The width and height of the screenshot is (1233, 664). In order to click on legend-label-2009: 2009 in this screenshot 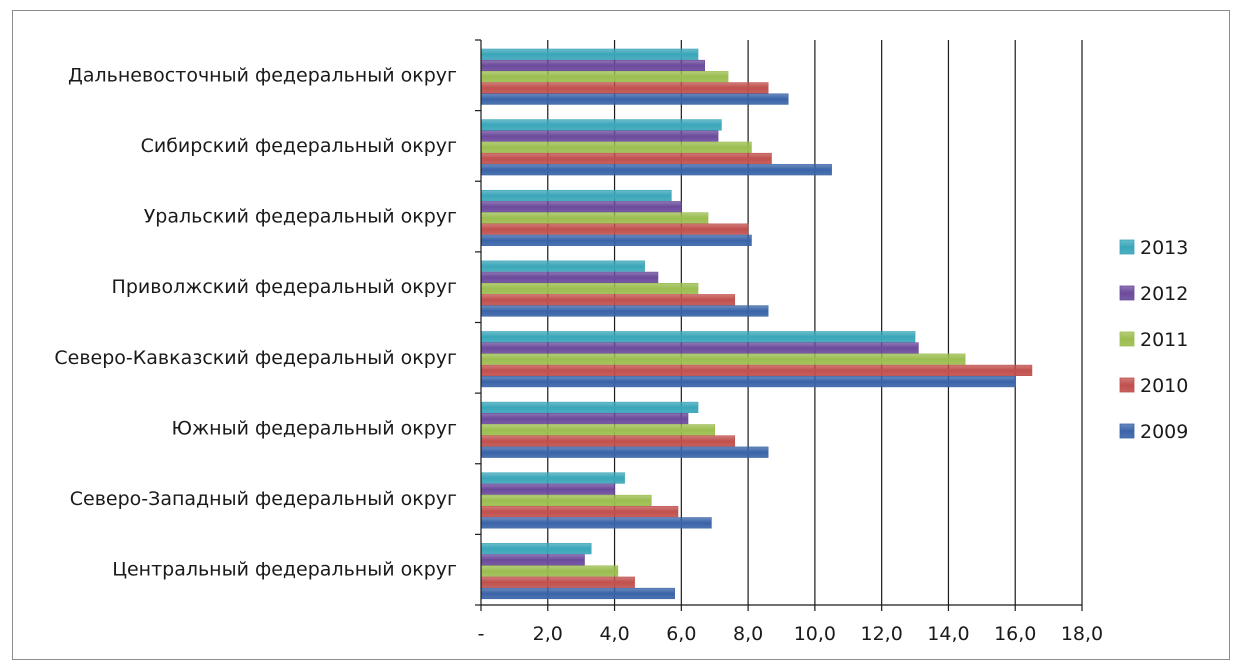, I will do `click(1164, 432)`.